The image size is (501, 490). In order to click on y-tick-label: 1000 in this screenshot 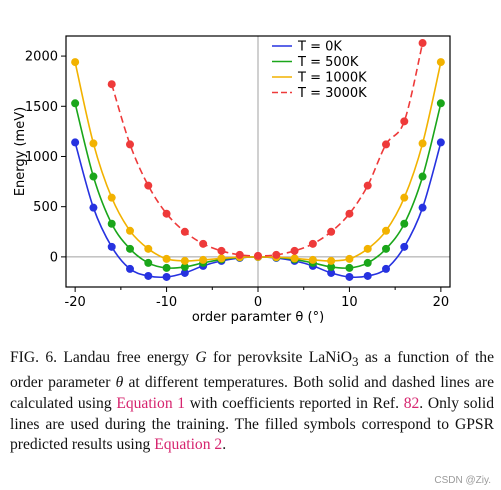, I will do `click(41, 157)`.